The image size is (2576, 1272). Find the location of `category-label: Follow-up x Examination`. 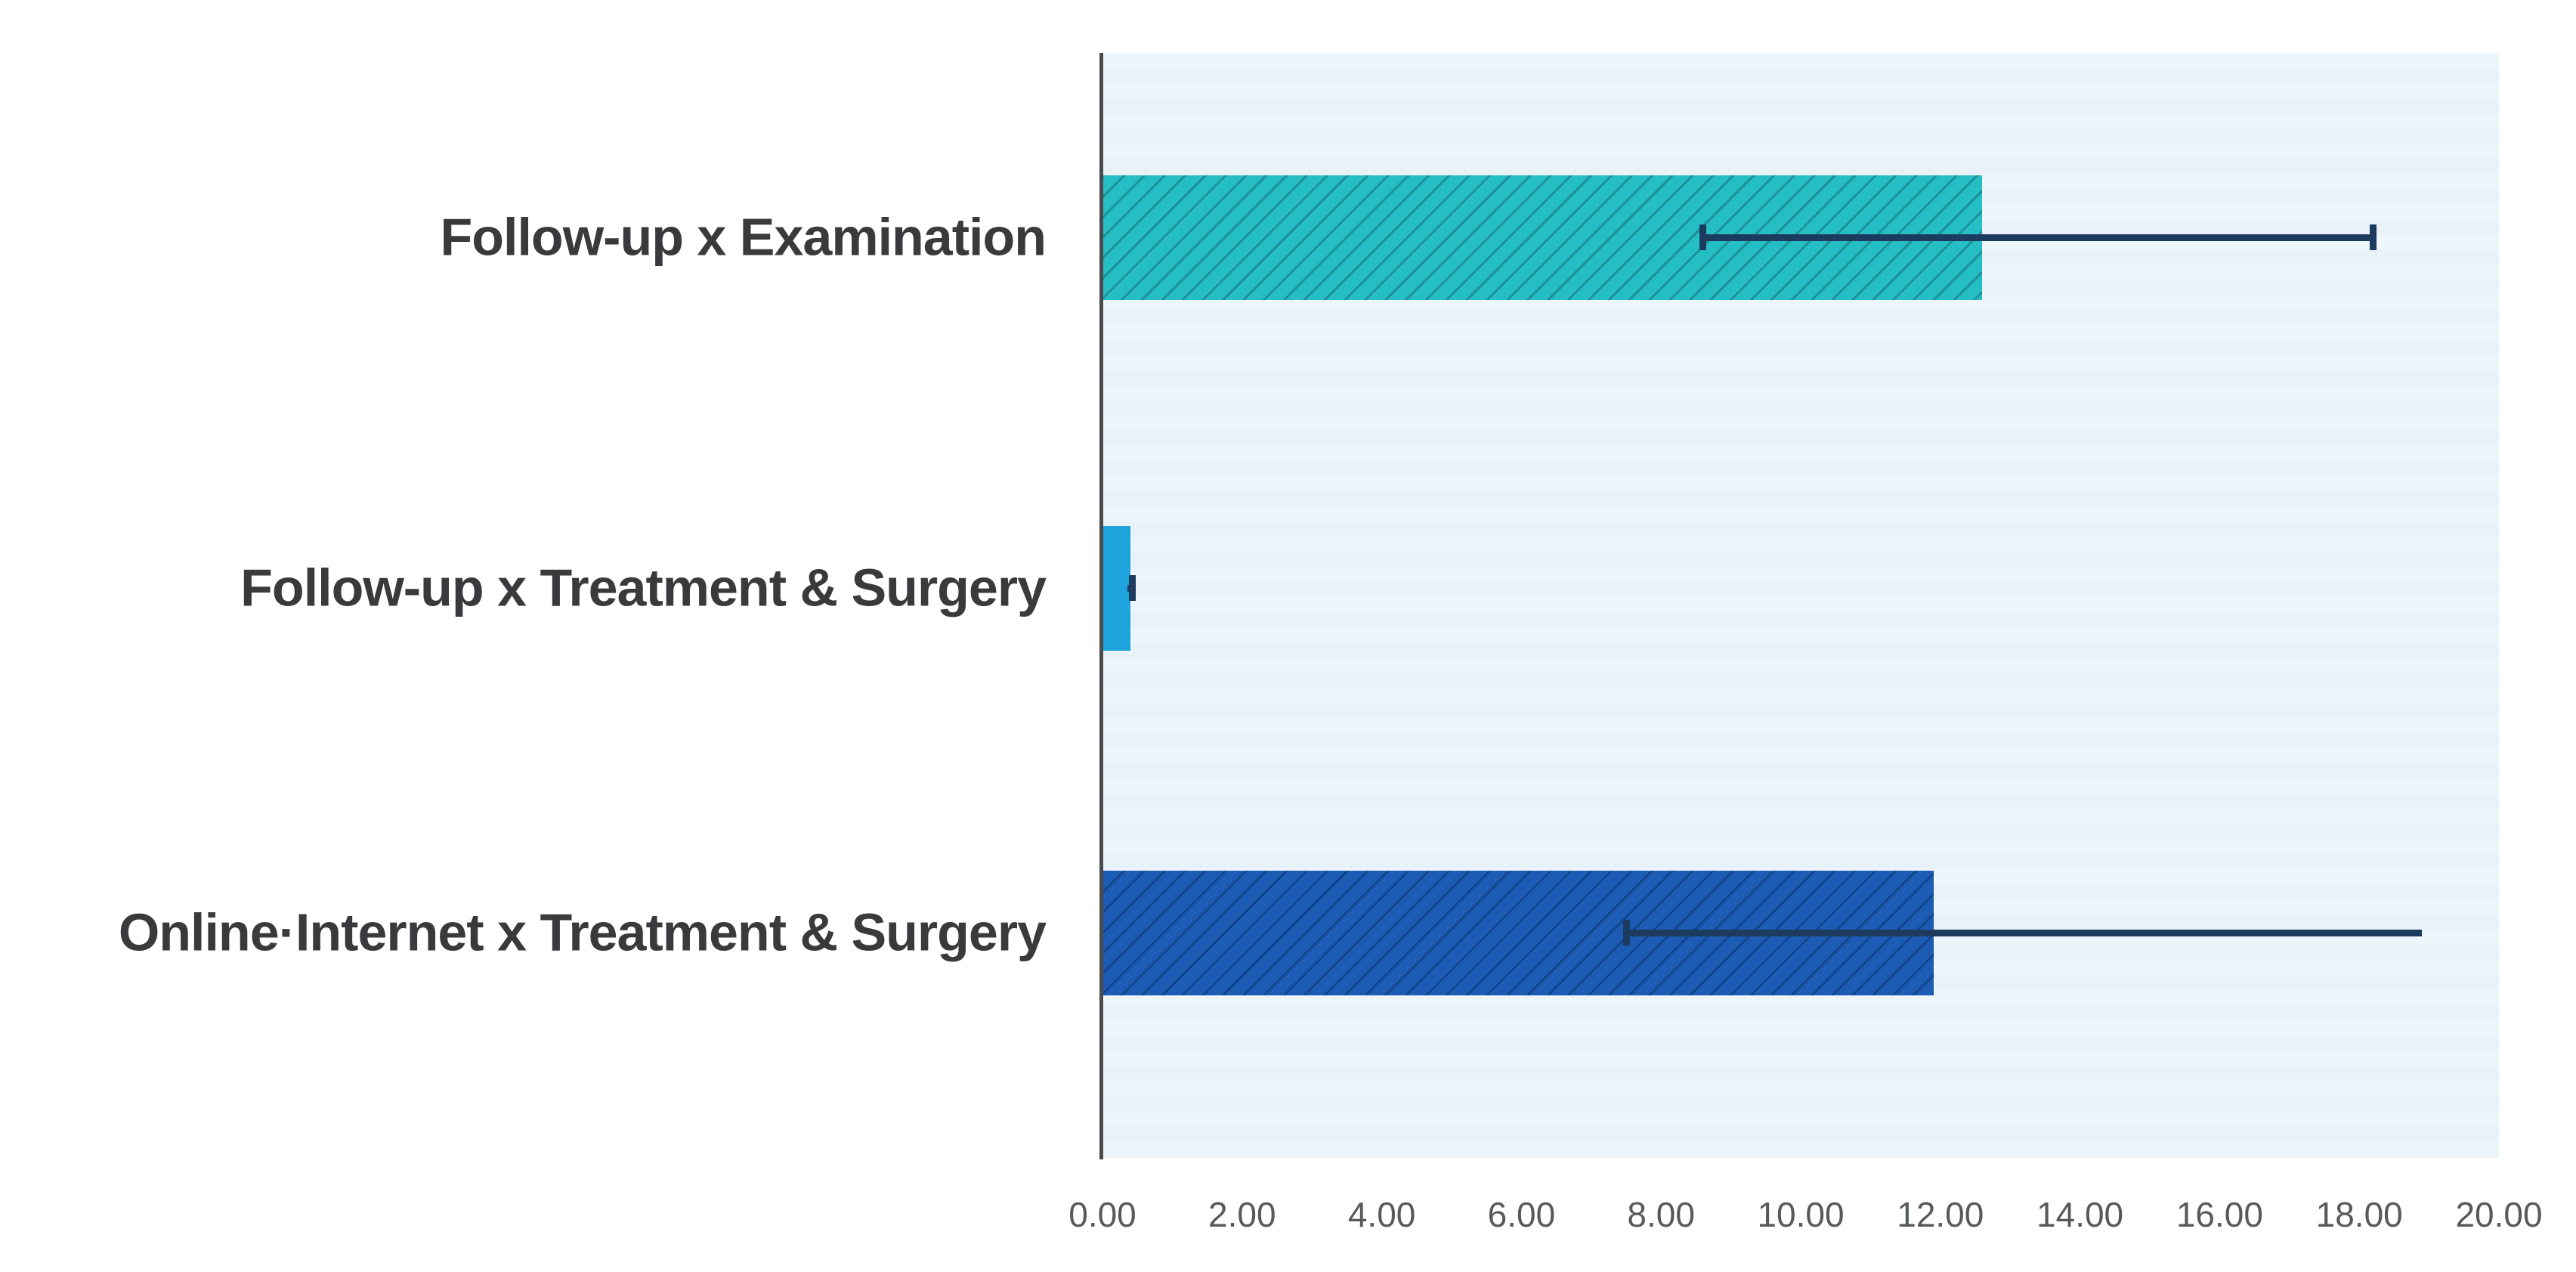

category-label: Follow-up x Examination is located at coordinates (743, 237).